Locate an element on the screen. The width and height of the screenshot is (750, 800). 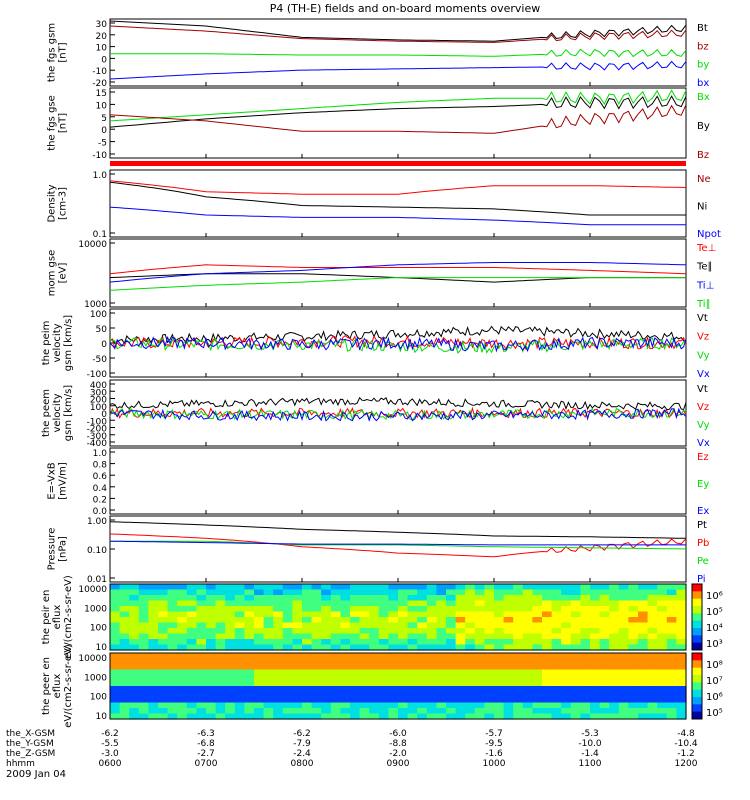
y-axis-label-line: eflux is located at coordinates (57, 686).